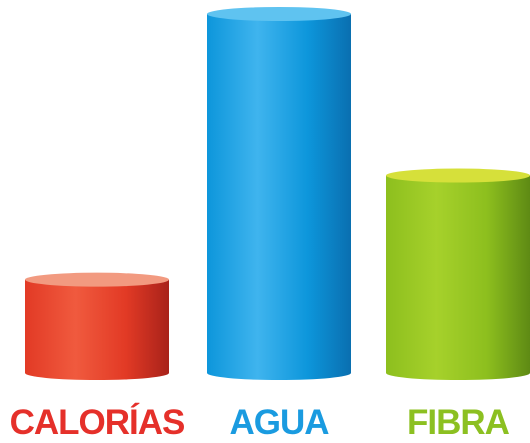  What do you see at coordinates (458, 422) in the screenshot?
I see `category-label-fibra: FIBRA` at bounding box center [458, 422].